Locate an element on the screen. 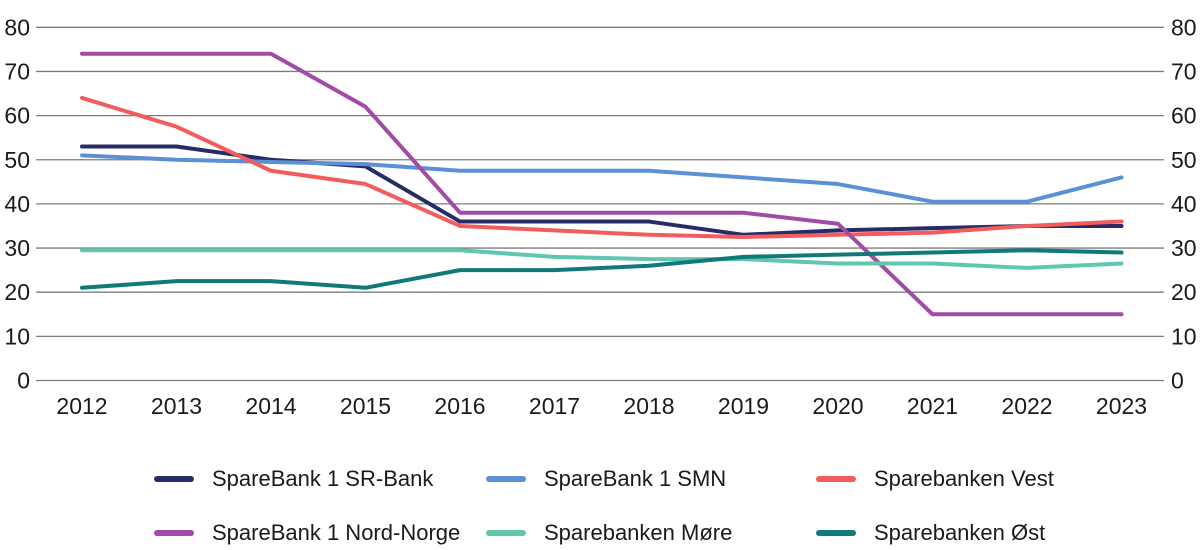 The image size is (1200, 550). x-tick-label: 2018 is located at coordinates (648, 406).